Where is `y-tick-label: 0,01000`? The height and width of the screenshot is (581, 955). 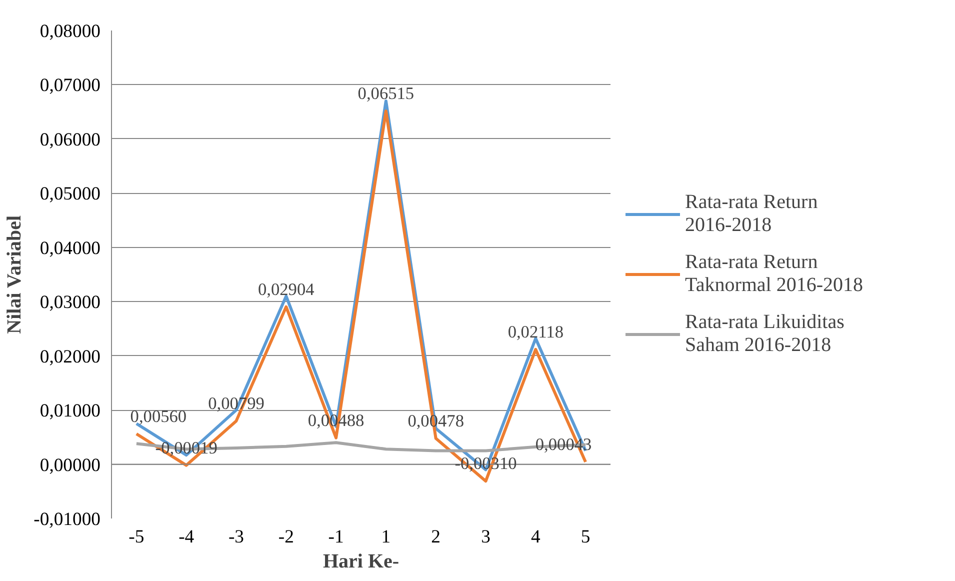 y-tick-label: 0,01000 is located at coordinates (70, 411).